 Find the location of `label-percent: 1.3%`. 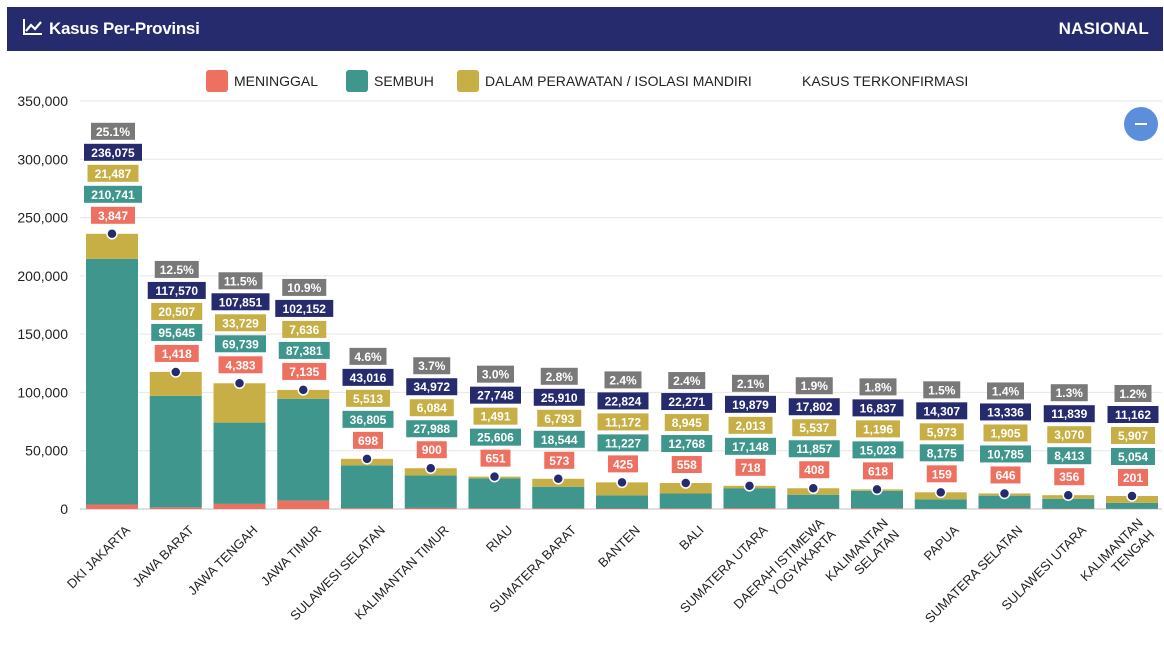

label-percent: 1.3% is located at coordinates (1069, 393).